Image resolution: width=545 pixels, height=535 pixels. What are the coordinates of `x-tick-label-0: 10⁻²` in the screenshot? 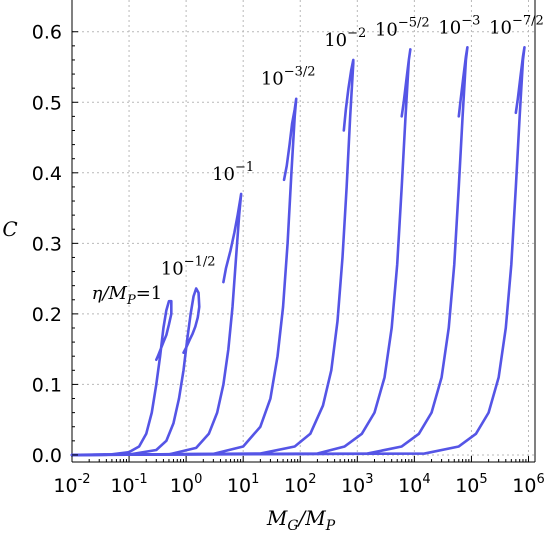 It's located at (71, 484).